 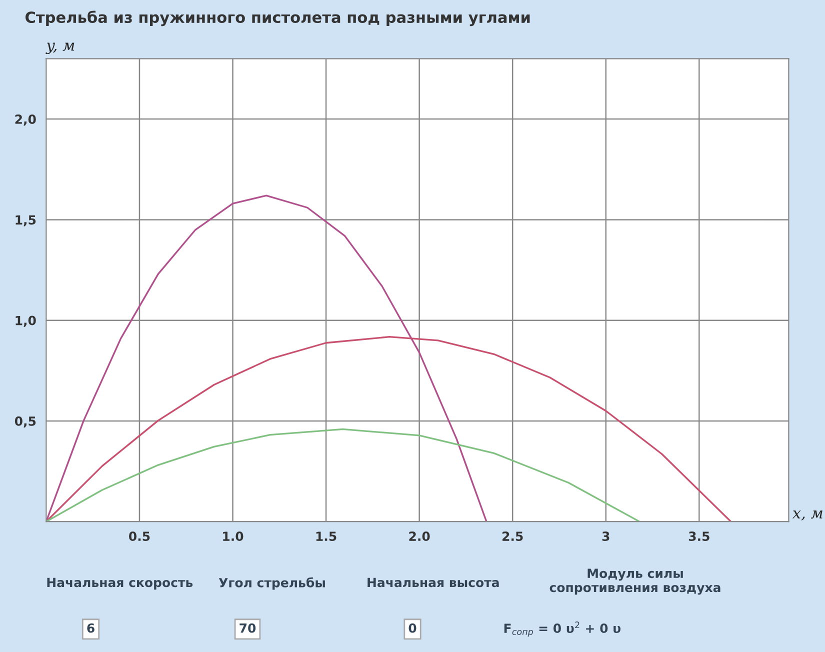 I want to click on line-series, so click(x=343, y=475).